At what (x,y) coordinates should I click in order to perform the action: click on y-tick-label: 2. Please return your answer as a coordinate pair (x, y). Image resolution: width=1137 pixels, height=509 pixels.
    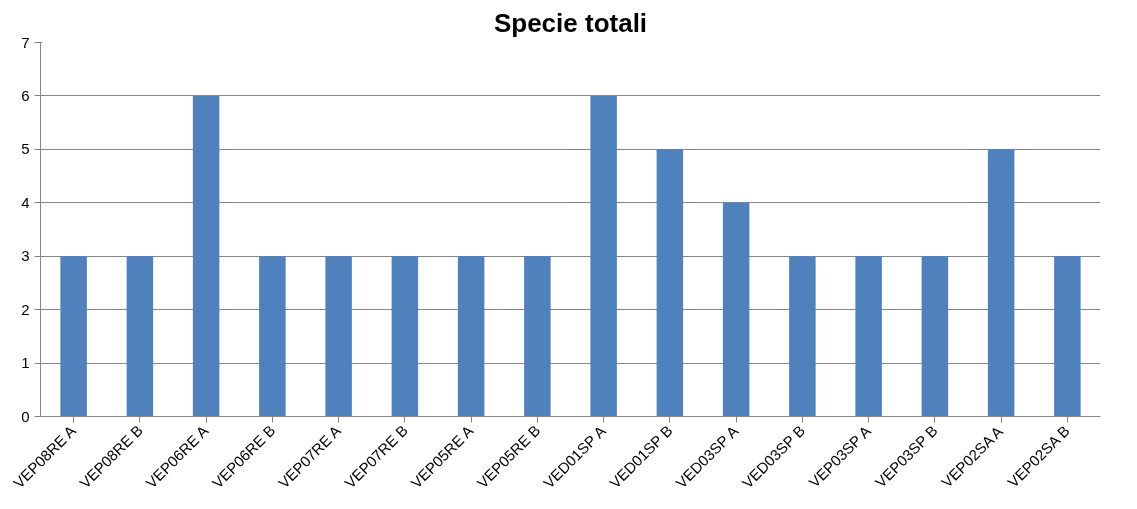
    Looking at the image, I should click on (25, 309).